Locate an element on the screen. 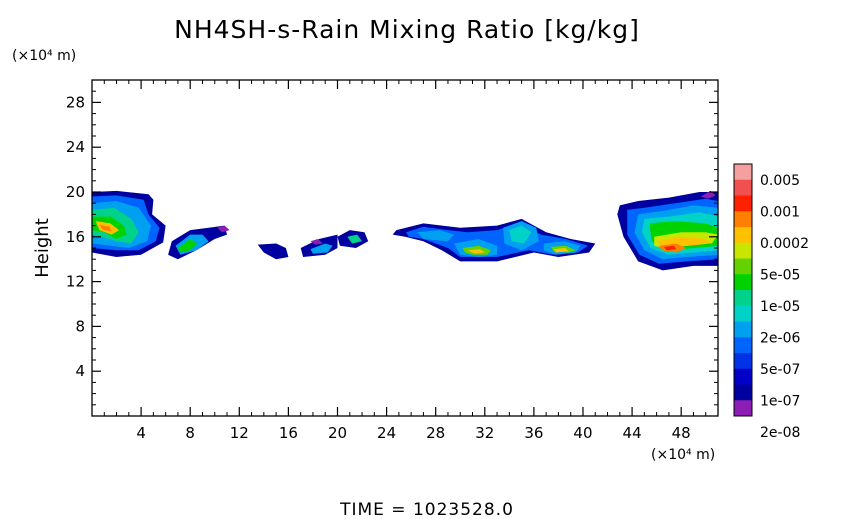 This screenshot has width=854, height=519. colorbar-label: 5e-05 is located at coordinates (780, 275).